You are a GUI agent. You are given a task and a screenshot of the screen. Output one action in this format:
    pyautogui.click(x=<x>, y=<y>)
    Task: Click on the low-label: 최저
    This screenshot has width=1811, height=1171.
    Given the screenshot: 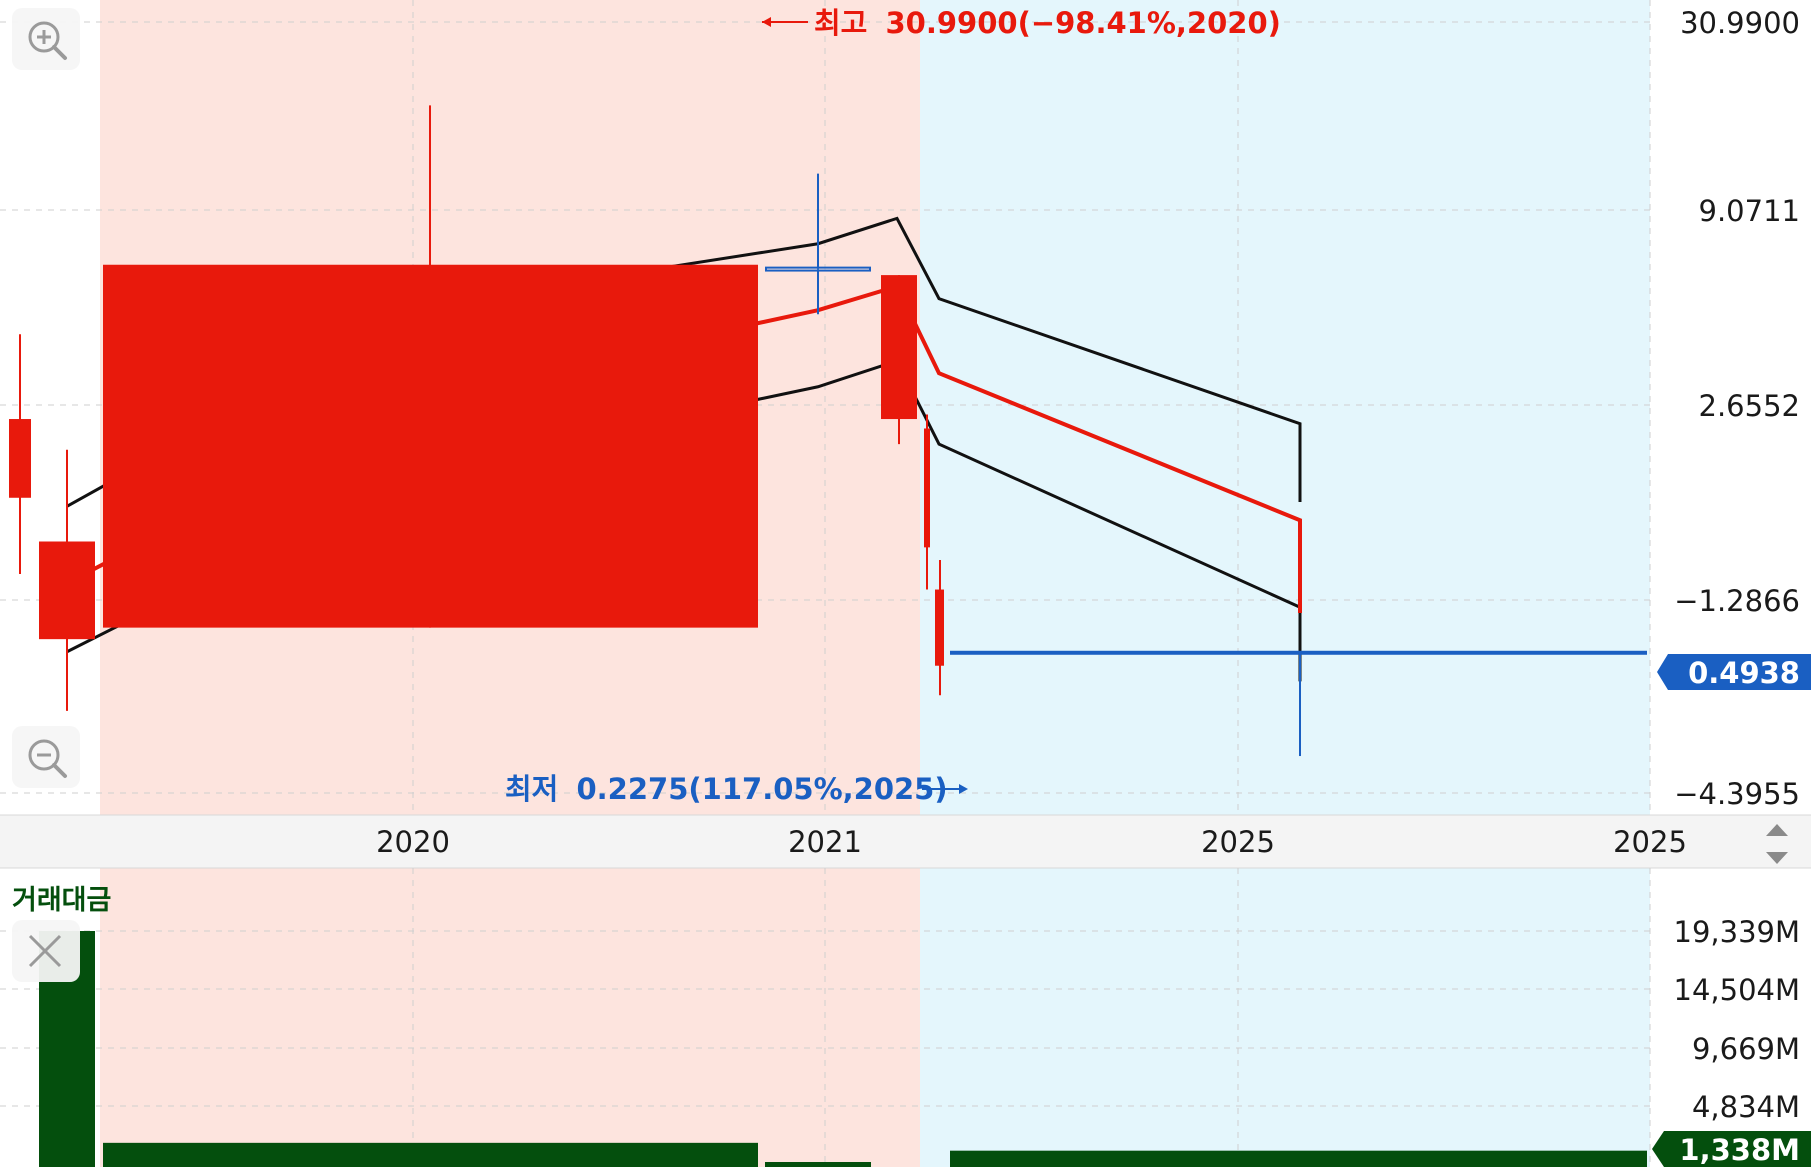 What is the action you would take?
    pyautogui.click(x=531, y=789)
    